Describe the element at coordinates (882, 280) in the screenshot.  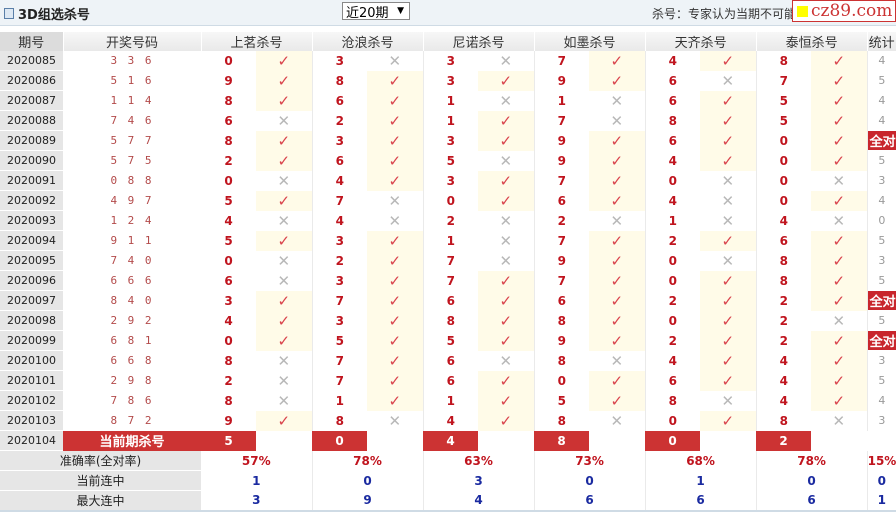
I see `stat-cell: 5` at that location.